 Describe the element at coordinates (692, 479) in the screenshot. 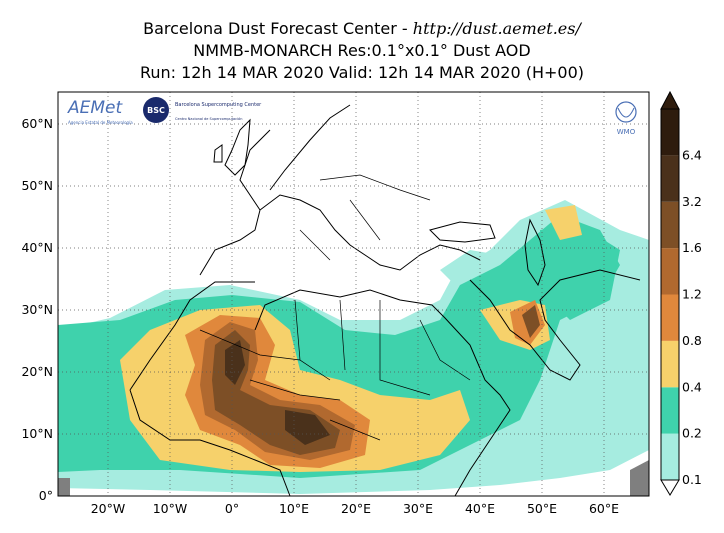

I see `colorbar-label: 0.1` at that location.